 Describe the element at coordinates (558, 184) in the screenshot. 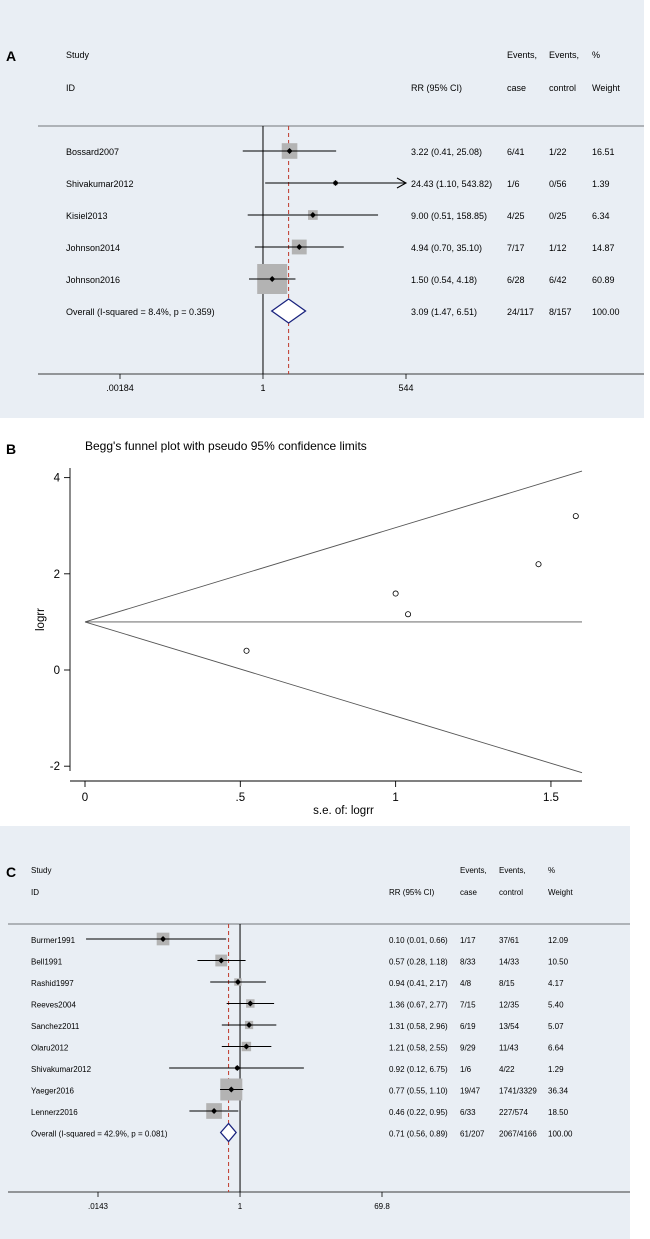

I see `events-control: 0/56` at that location.